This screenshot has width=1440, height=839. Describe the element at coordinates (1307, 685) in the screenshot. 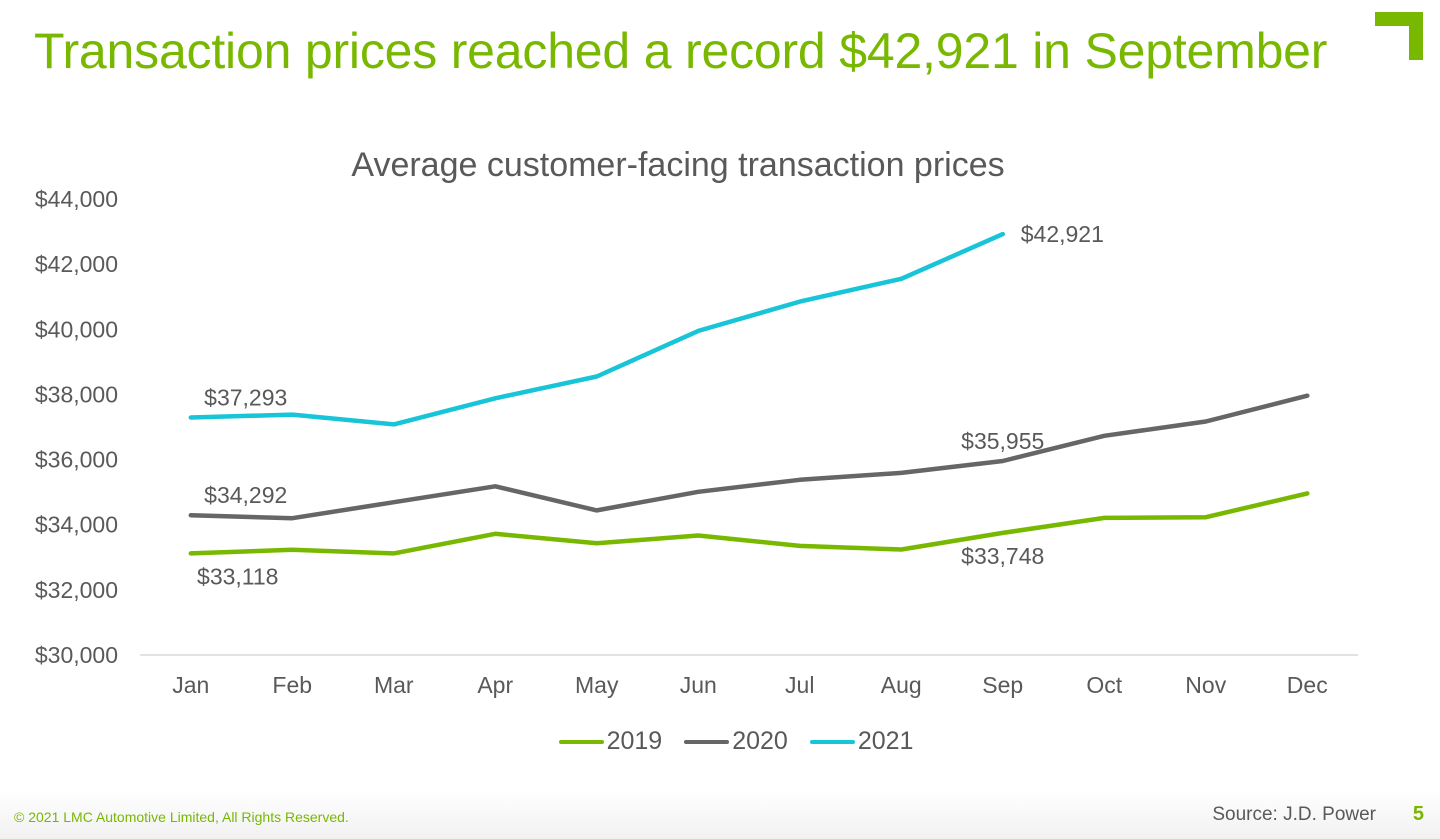

I see `x-tick-label: Dec` at that location.